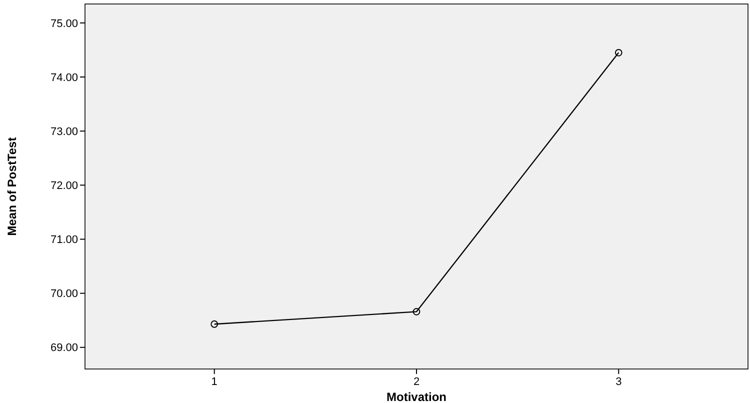  I want to click on x-axis-title: Motivation, so click(416, 396).